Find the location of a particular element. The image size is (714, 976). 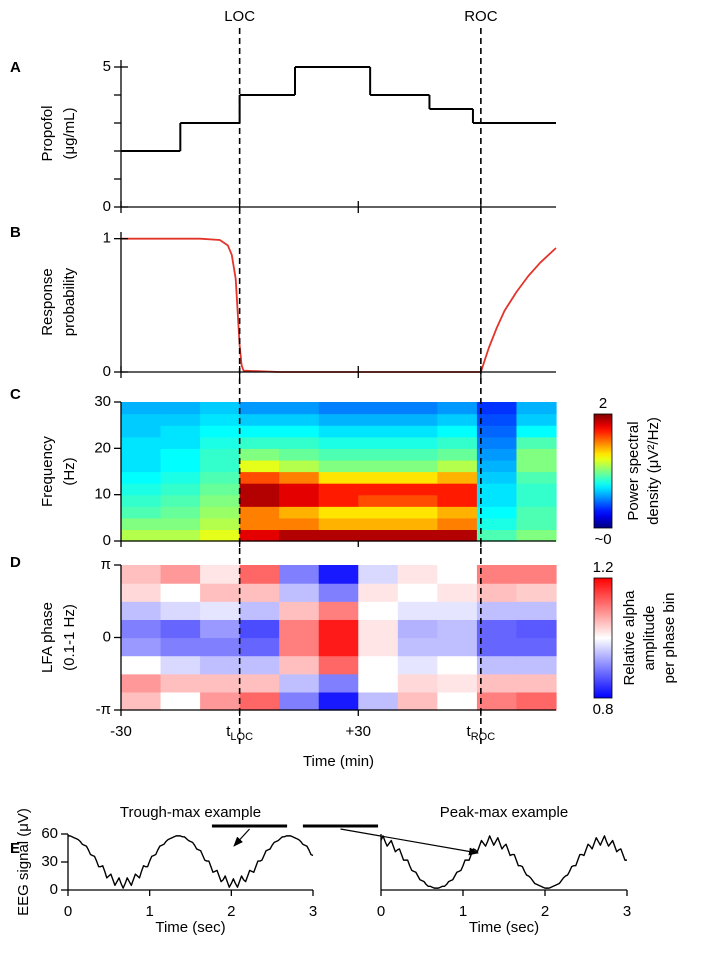

data-line is located at coordinates (191, 862).